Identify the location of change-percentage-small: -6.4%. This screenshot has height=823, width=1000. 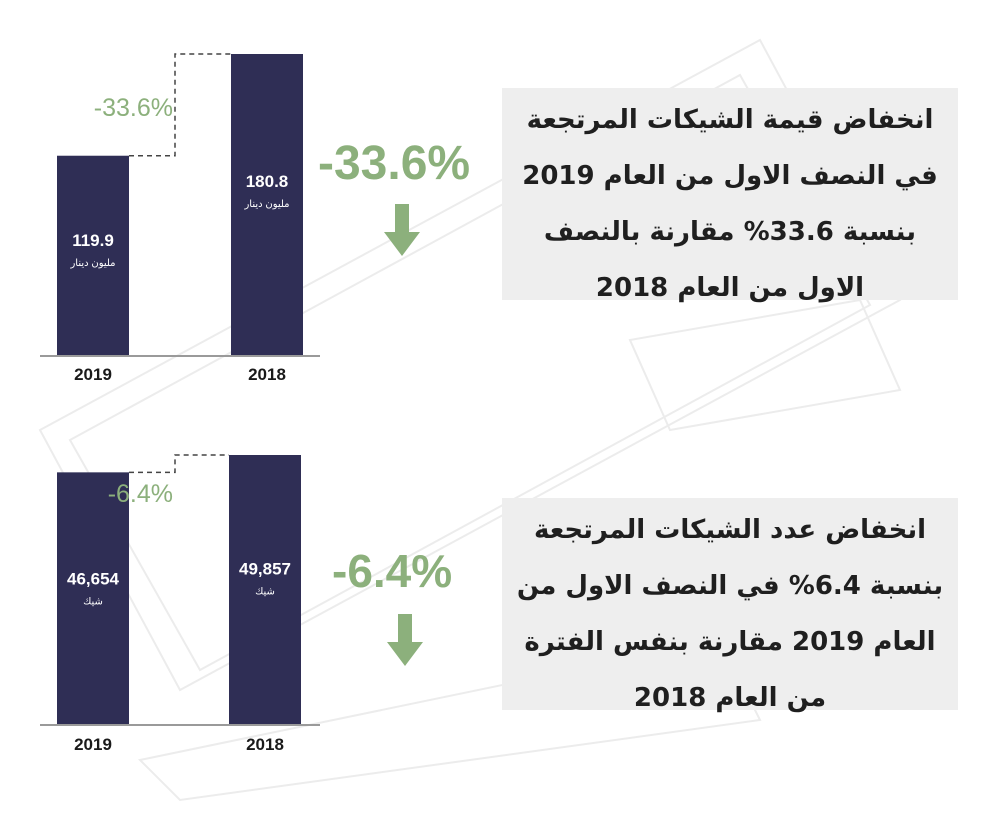
(140, 494).